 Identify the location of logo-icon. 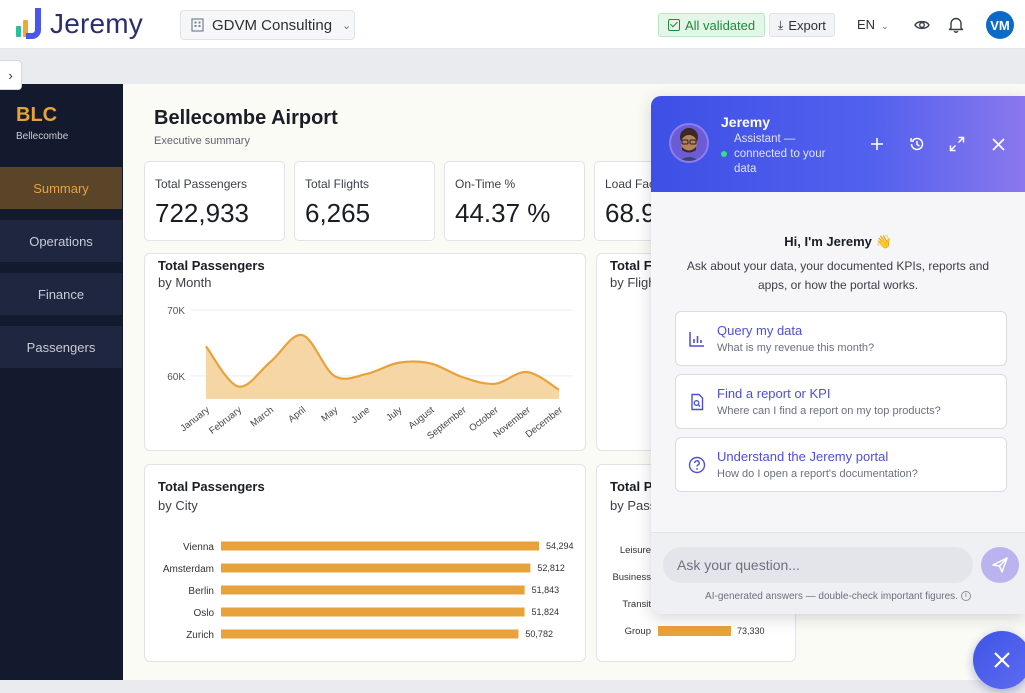
(28, 23).